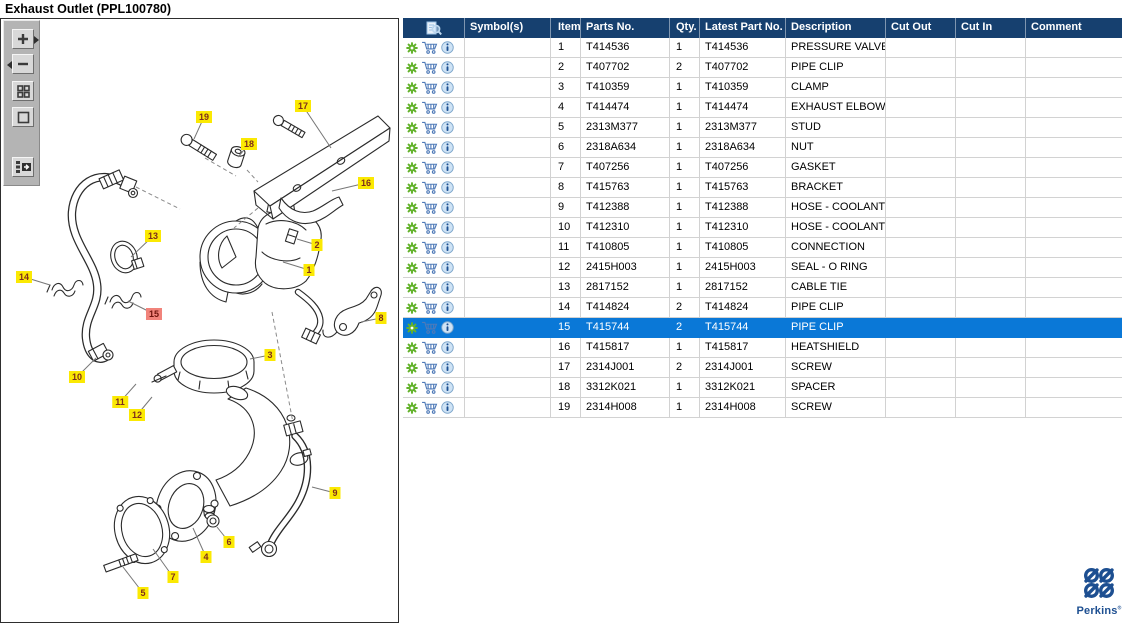 This screenshot has height=625, width=1122. I want to click on column-header-latest-part-no: Latest Part No., so click(743, 28).